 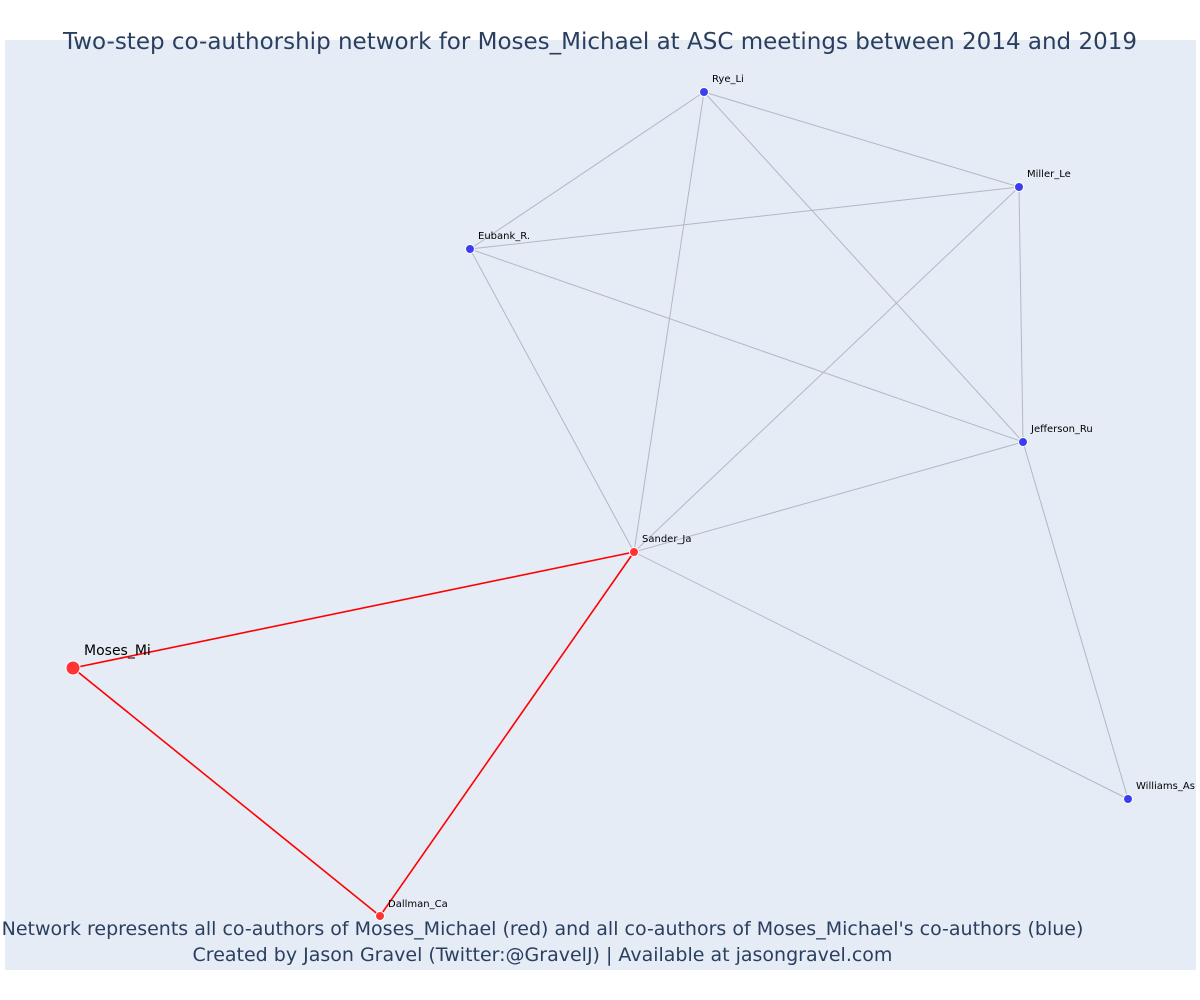 What do you see at coordinates (1023, 442) in the screenshot?
I see `node-jefferson` at bounding box center [1023, 442].